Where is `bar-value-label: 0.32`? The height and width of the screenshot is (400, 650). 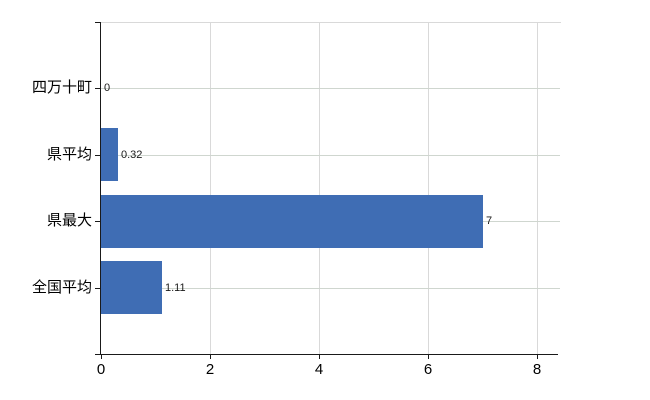 bar-value-label: 0.32 is located at coordinates (132, 155).